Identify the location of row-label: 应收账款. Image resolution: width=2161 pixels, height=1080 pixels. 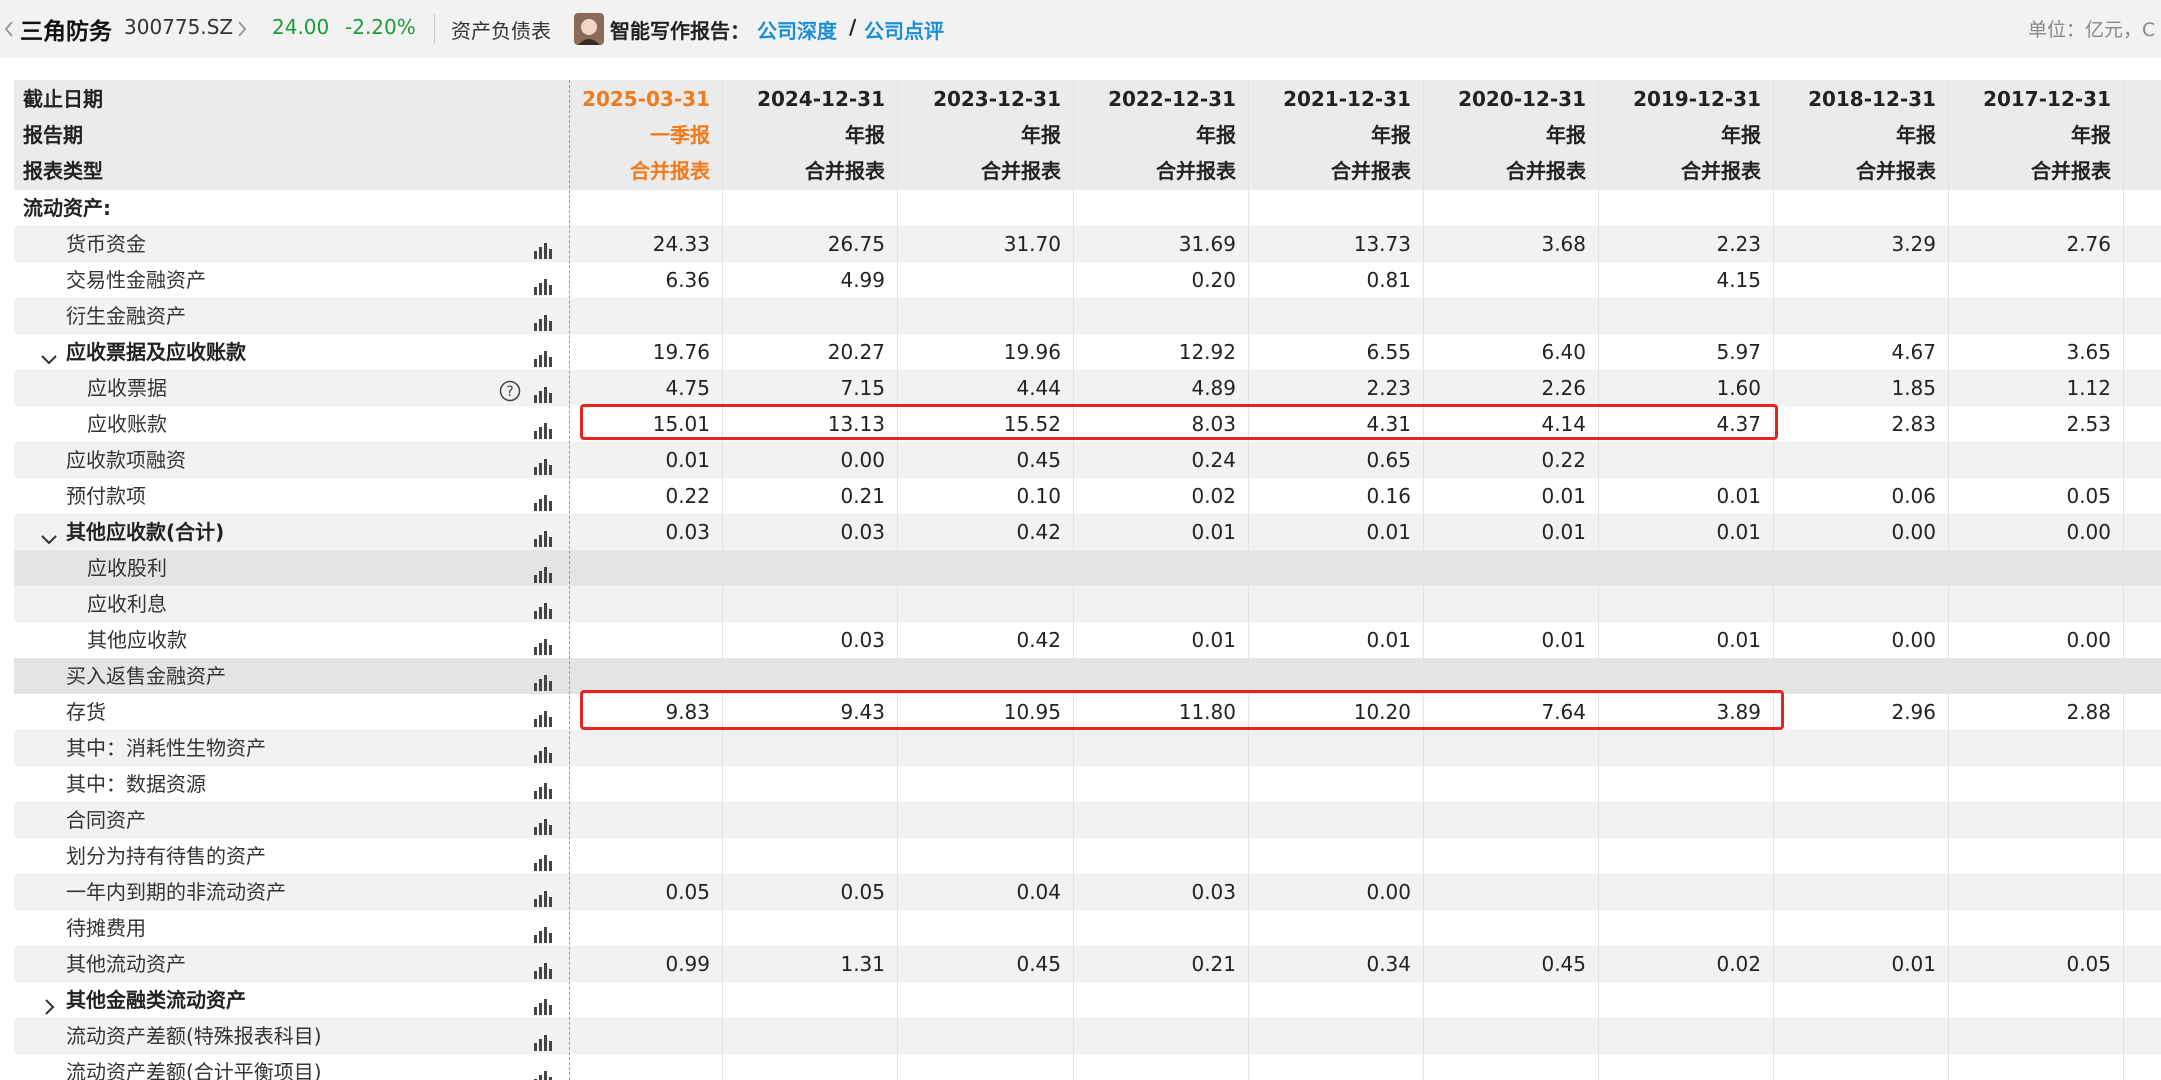
(127, 424).